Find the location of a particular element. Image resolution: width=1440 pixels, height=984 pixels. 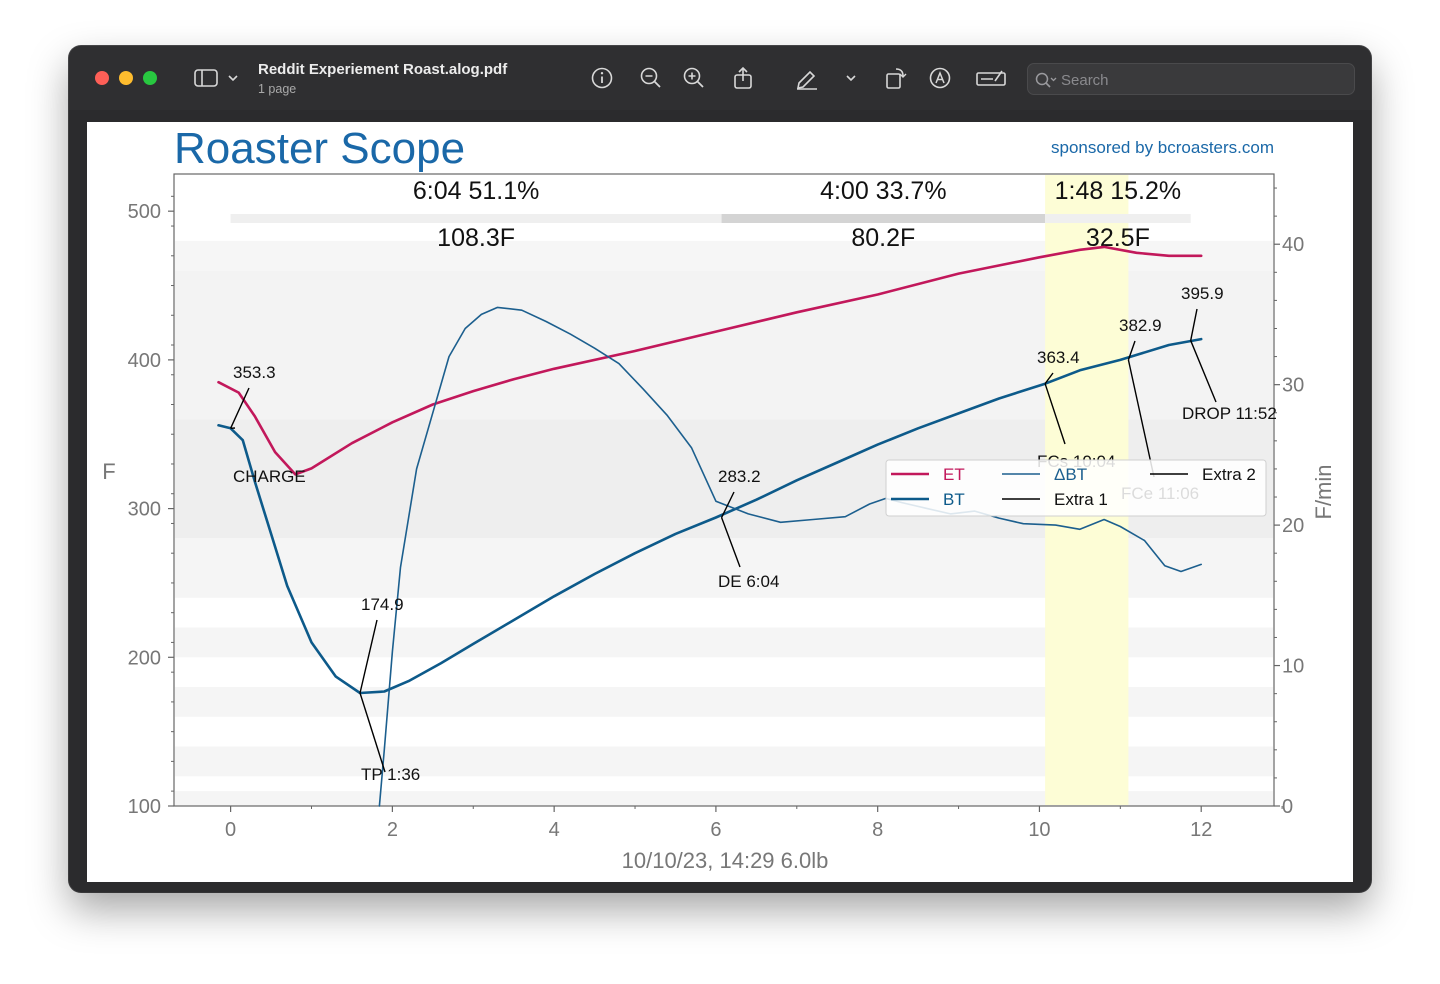

y-tick-label: 300 is located at coordinates (144, 510).